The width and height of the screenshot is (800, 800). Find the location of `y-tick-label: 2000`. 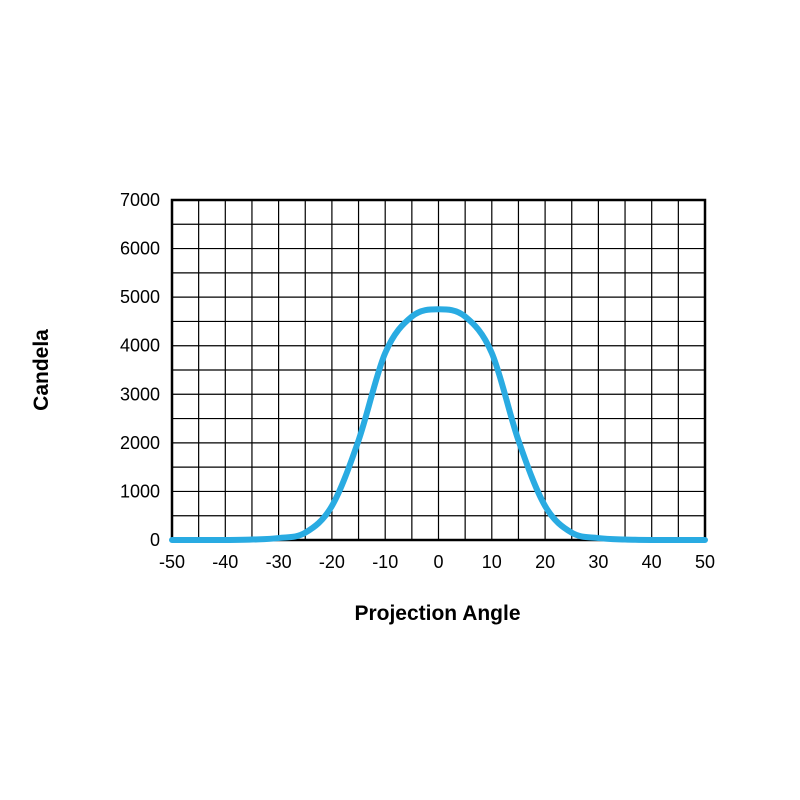

y-tick-label: 2000 is located at coordinates (140, 443).